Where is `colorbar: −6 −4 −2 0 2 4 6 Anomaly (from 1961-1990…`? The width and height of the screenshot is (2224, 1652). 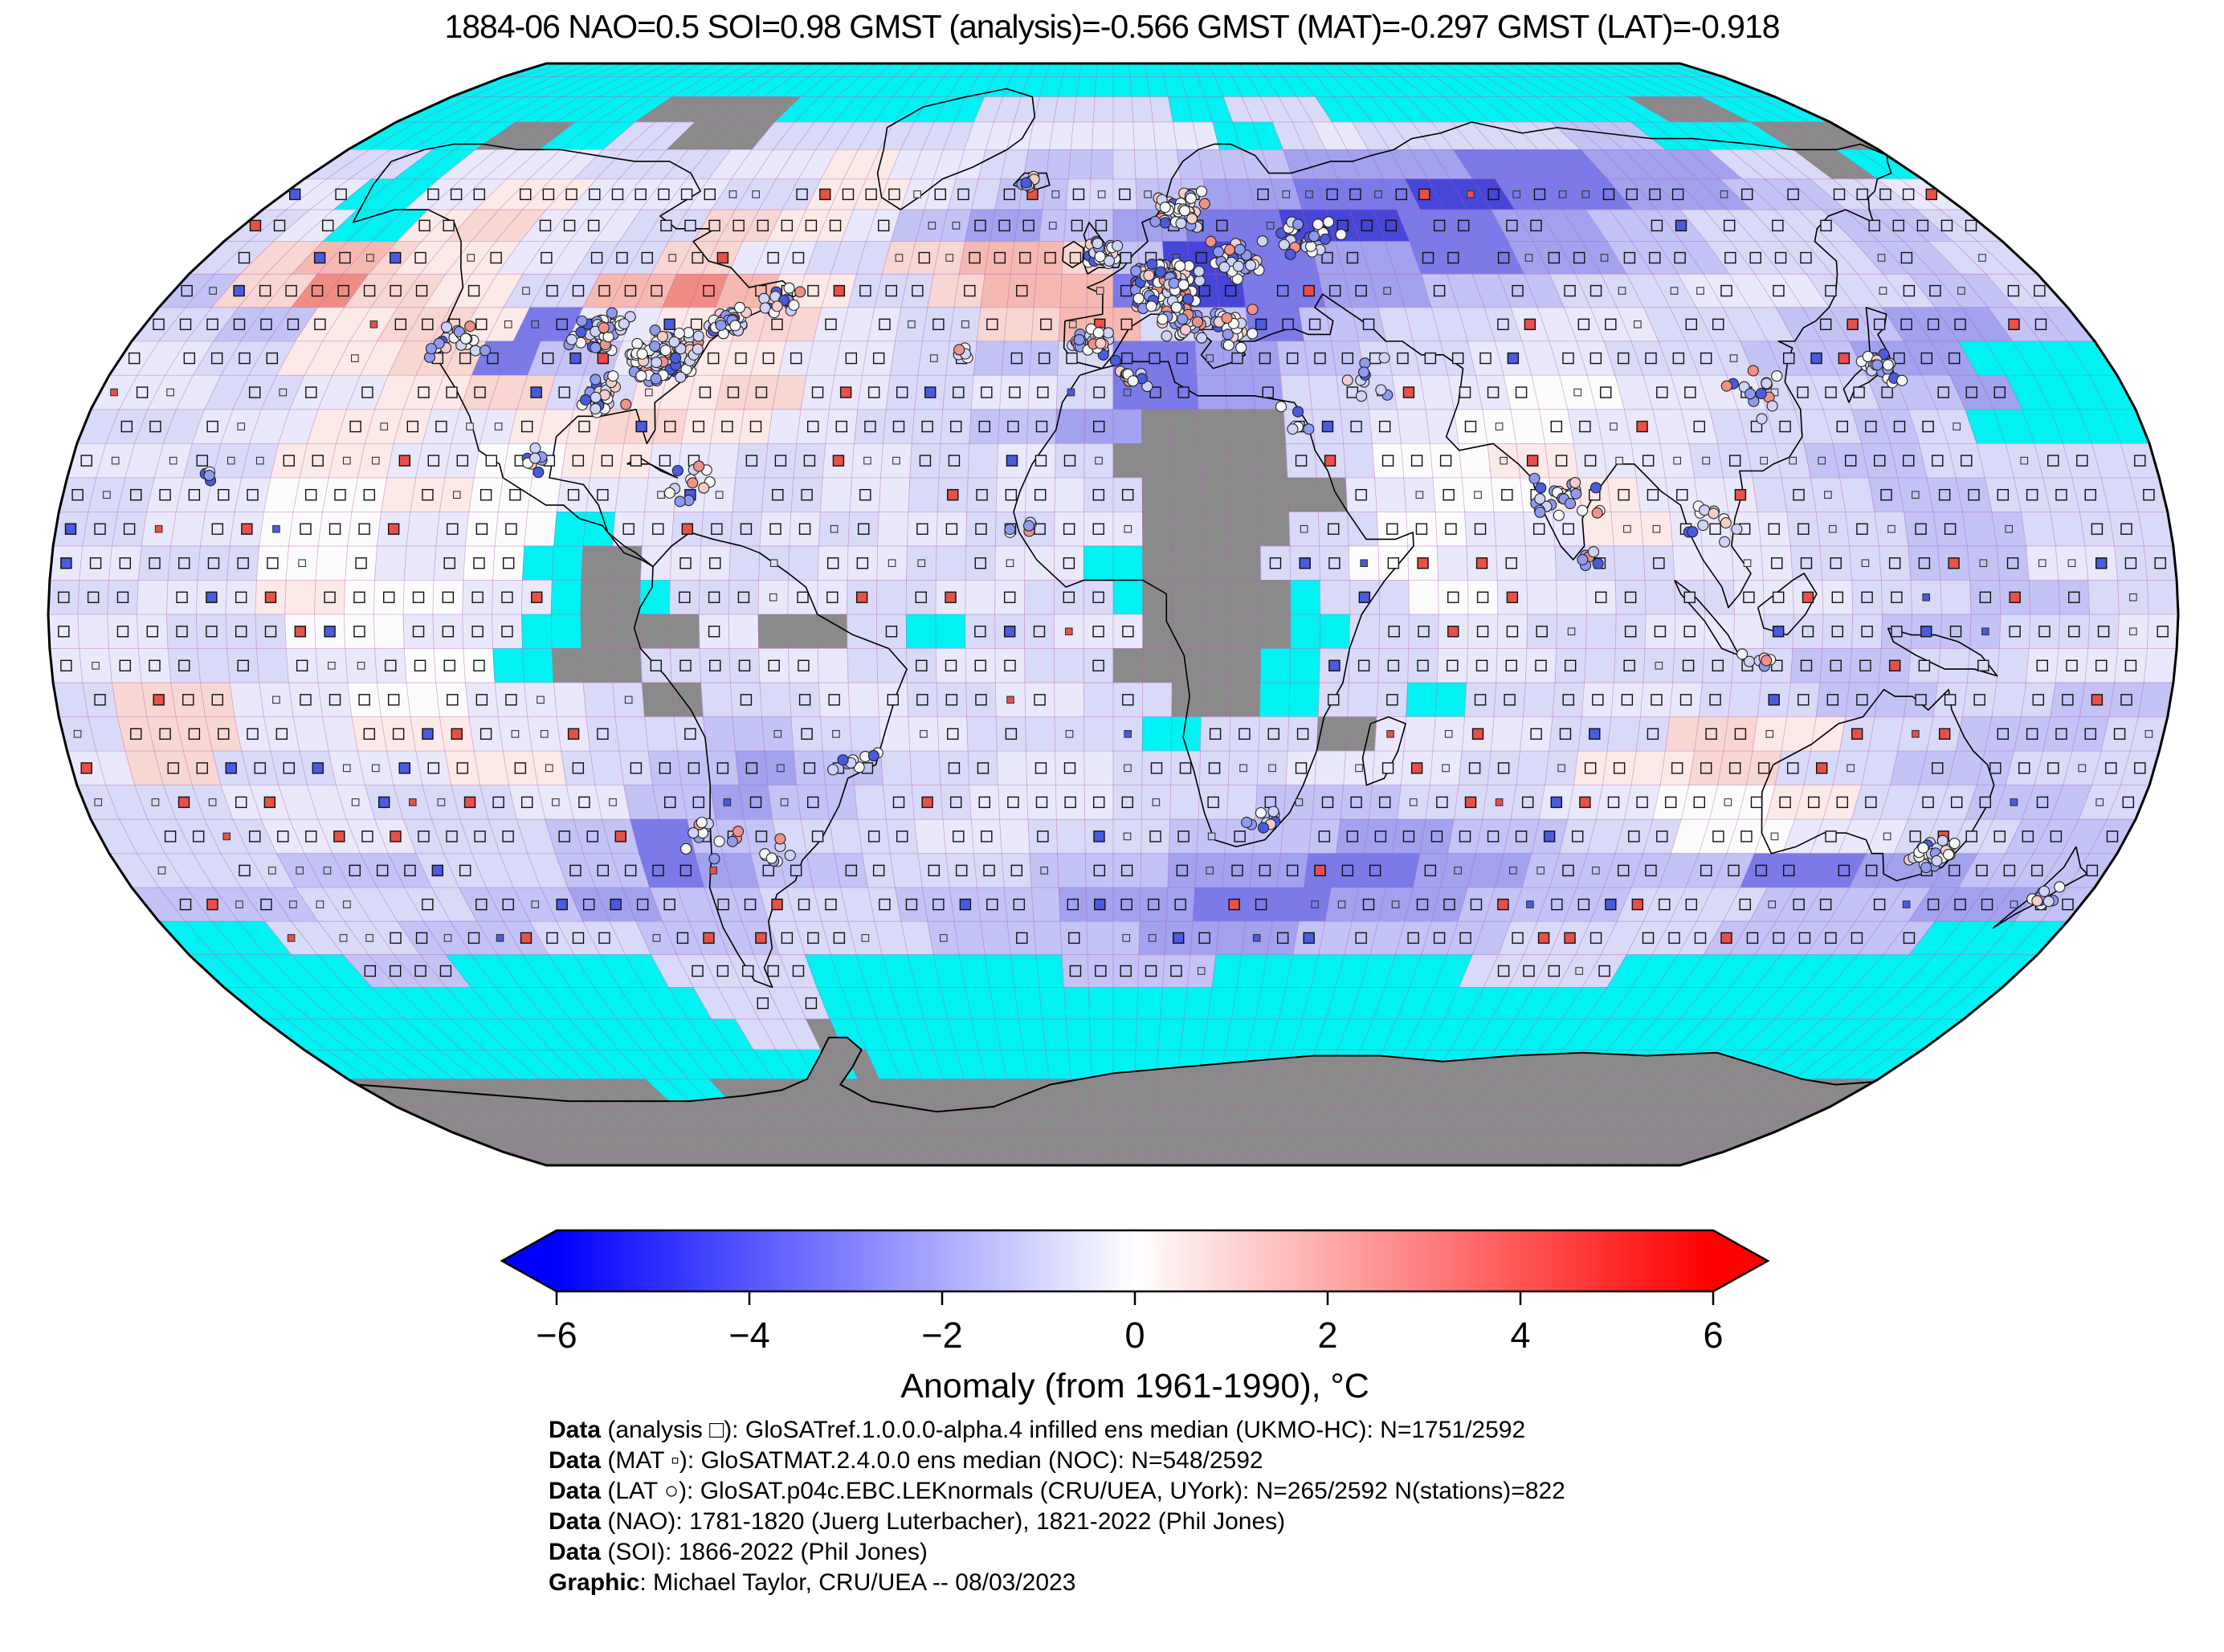 colorbar: −6 −4 −2 0 2 4 6 Anomaly (from 1961-1990… is located at coordinates (1135, 1317).